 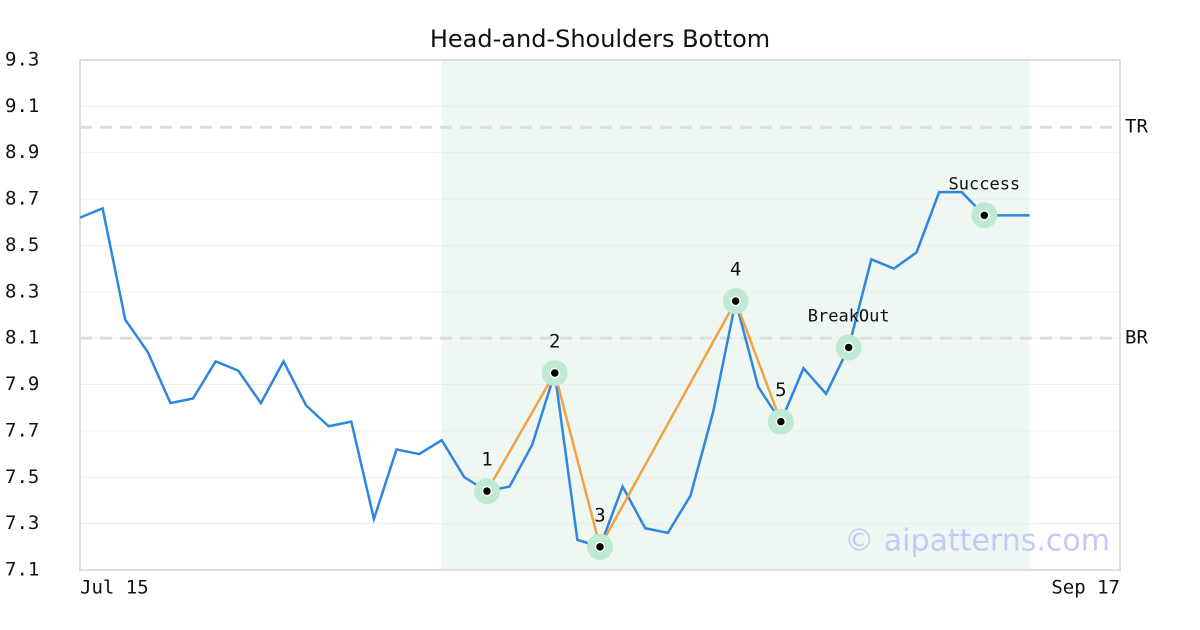 What do you see at coordinates (1136, 338) in the screenshot?
I see `level-label: BR` at bounding box center [1136, 338].